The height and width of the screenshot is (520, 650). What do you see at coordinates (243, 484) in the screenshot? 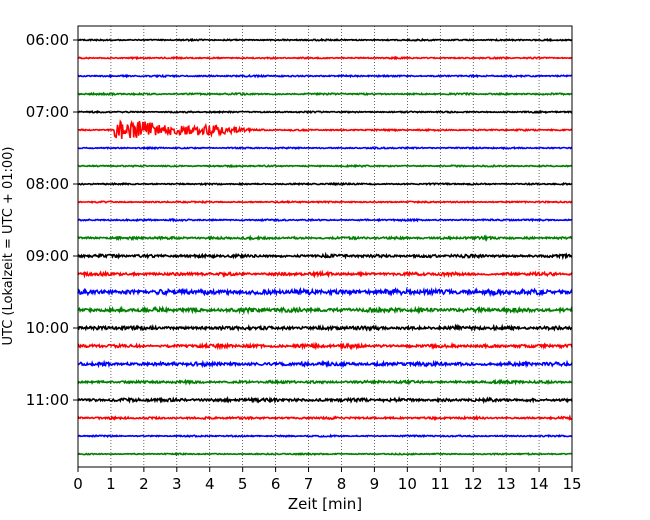
I see `x-tick-label: 5` at bounding box center [243, 484].